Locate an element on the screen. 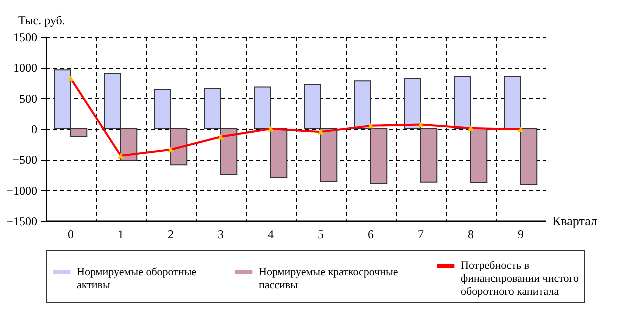 The height and width of the screenshot is (326, 623). x-tick-label: 4 is located at coordinates (271, 235).